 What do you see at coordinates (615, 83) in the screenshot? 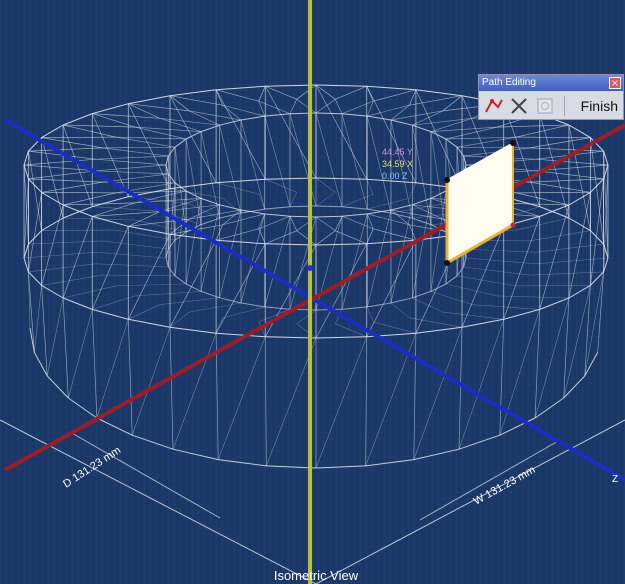
I see `close-button: ×` at bounding box center [615, 83].